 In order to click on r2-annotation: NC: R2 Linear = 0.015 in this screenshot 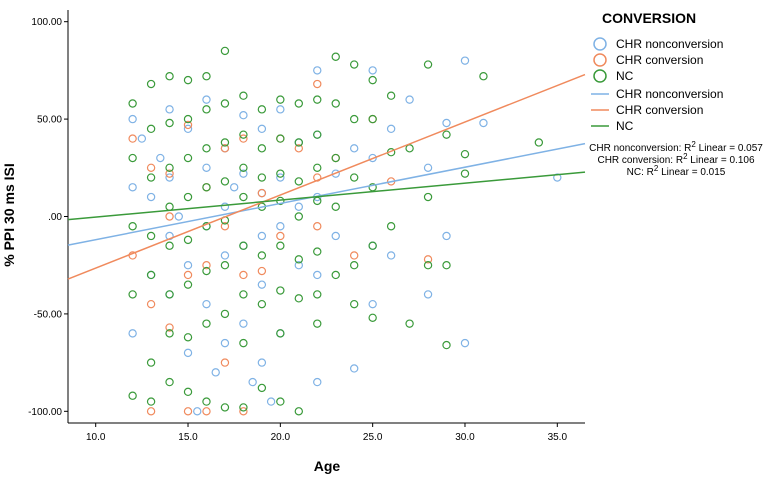, I will do `click(676, 171)`.